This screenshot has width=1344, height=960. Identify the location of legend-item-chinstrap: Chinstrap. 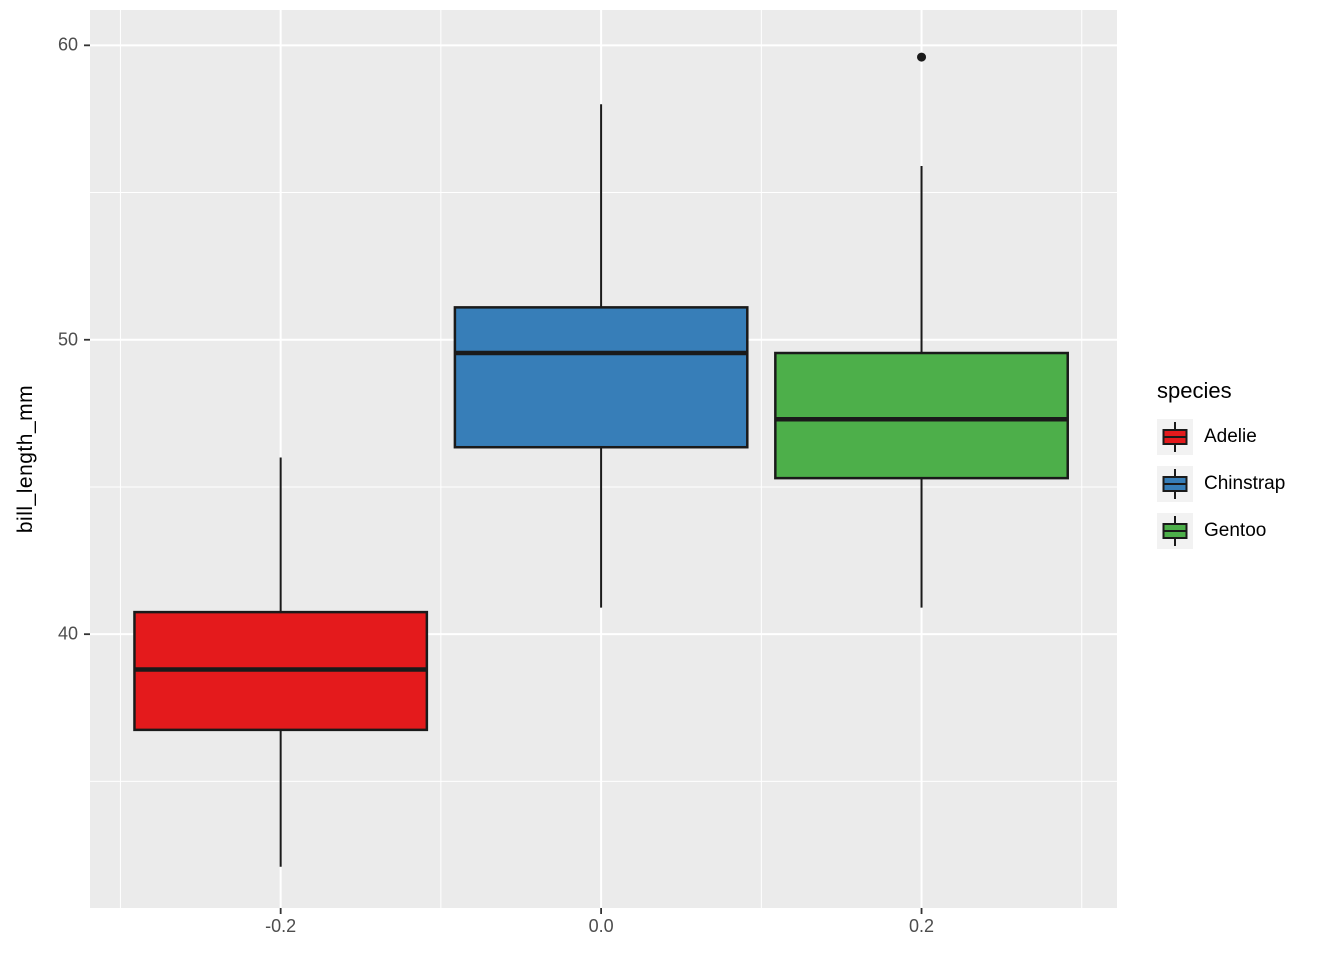
(1221, 483).